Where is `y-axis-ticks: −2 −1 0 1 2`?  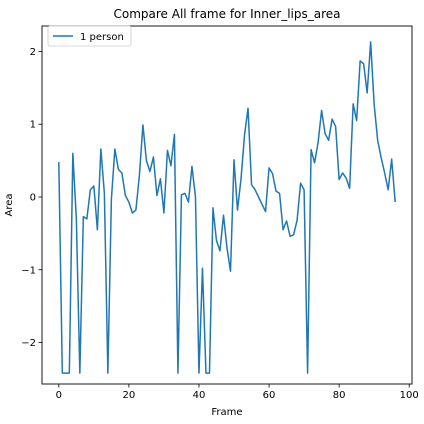 y-axis-ticks: −2 −1 0 1 2 is located at coordinates (31, 198).